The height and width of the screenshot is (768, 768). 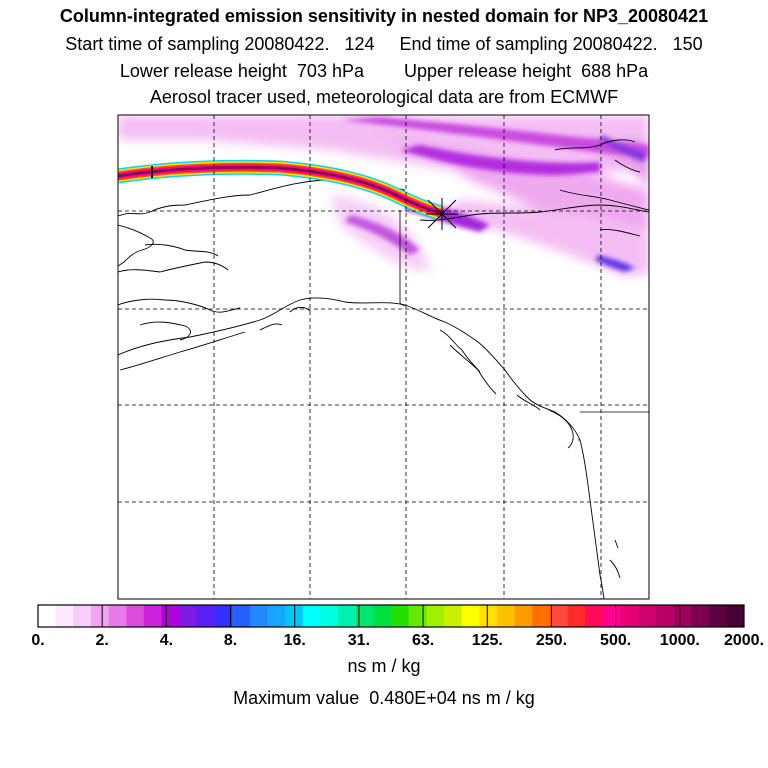 What do you see at coordinates (38, 640) in the screenshot?
I see `colorbar-tick-label: 0.` at bounding box center [38, 640].